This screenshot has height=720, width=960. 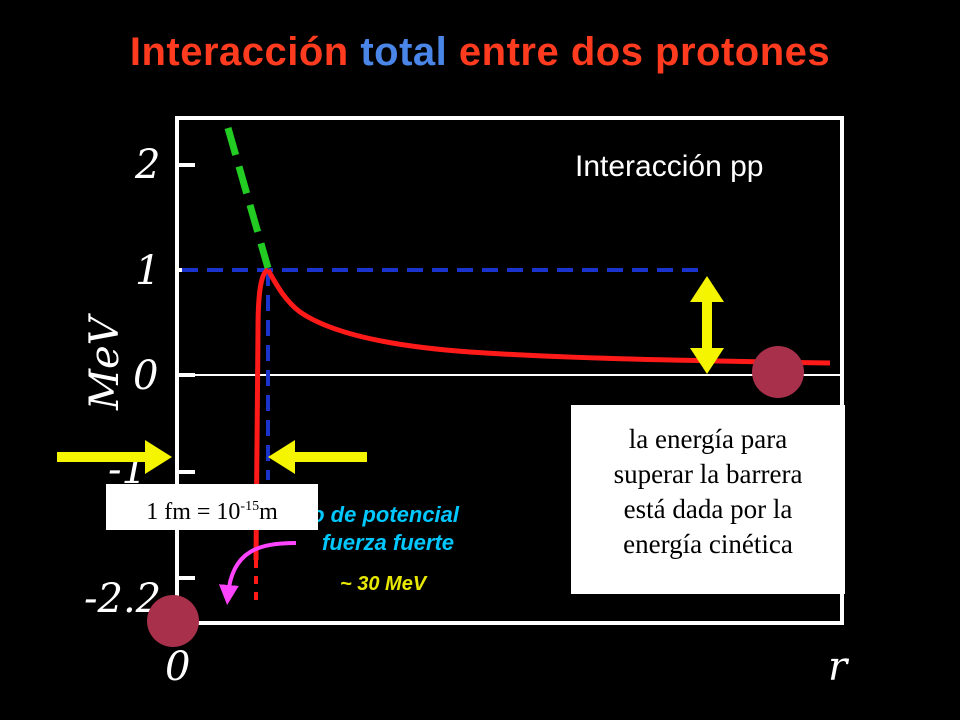 What do you see at coordinates (145, 376) in the screenshot?
I see `y-tick-label-0: 0` at bounding box center [145, 376].